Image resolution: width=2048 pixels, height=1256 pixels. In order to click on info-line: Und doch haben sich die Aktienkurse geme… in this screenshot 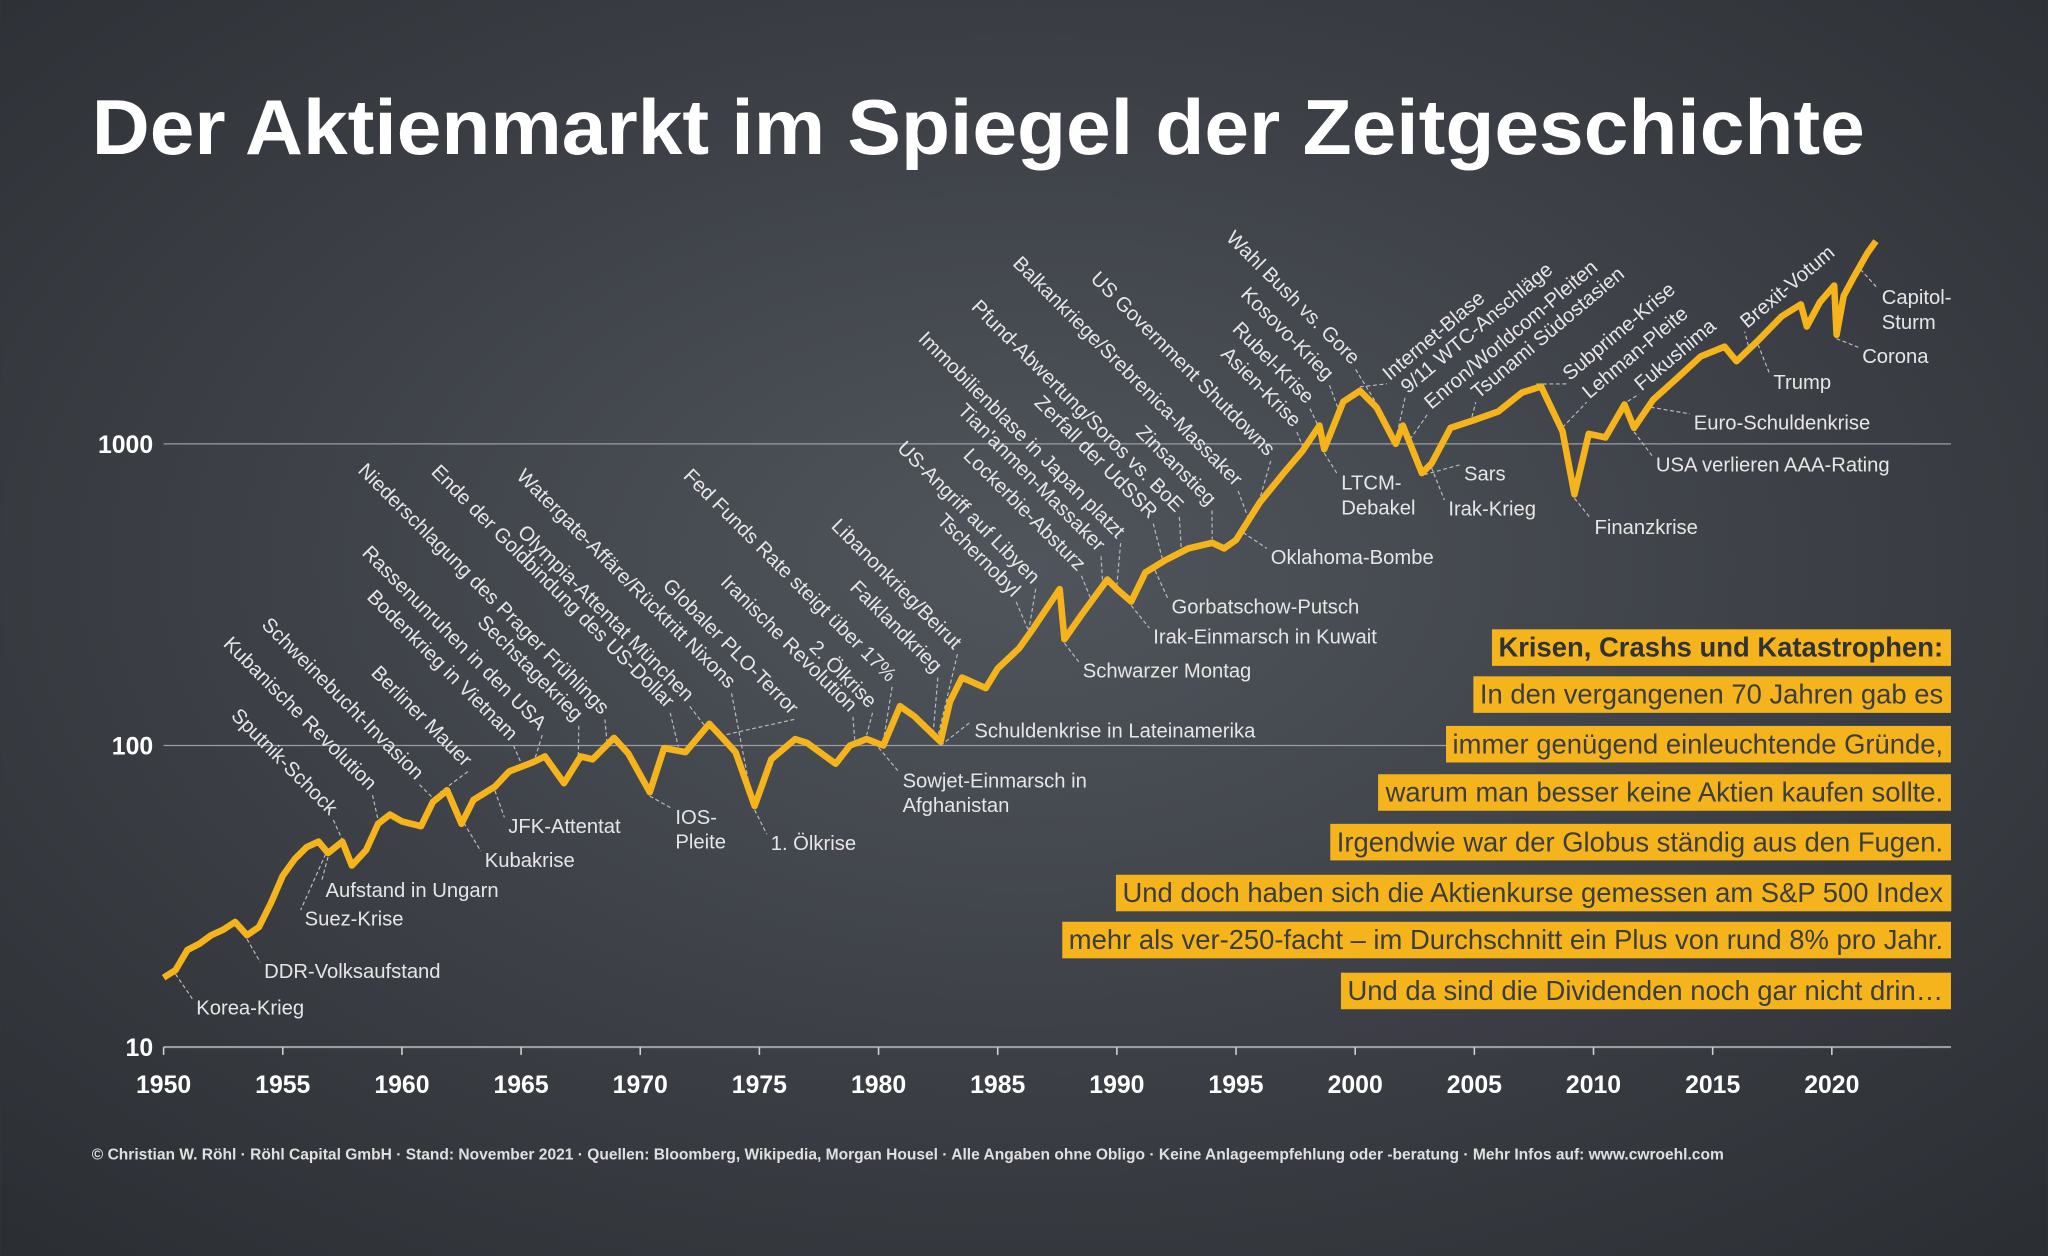, I will do `click(1532, 892)`.